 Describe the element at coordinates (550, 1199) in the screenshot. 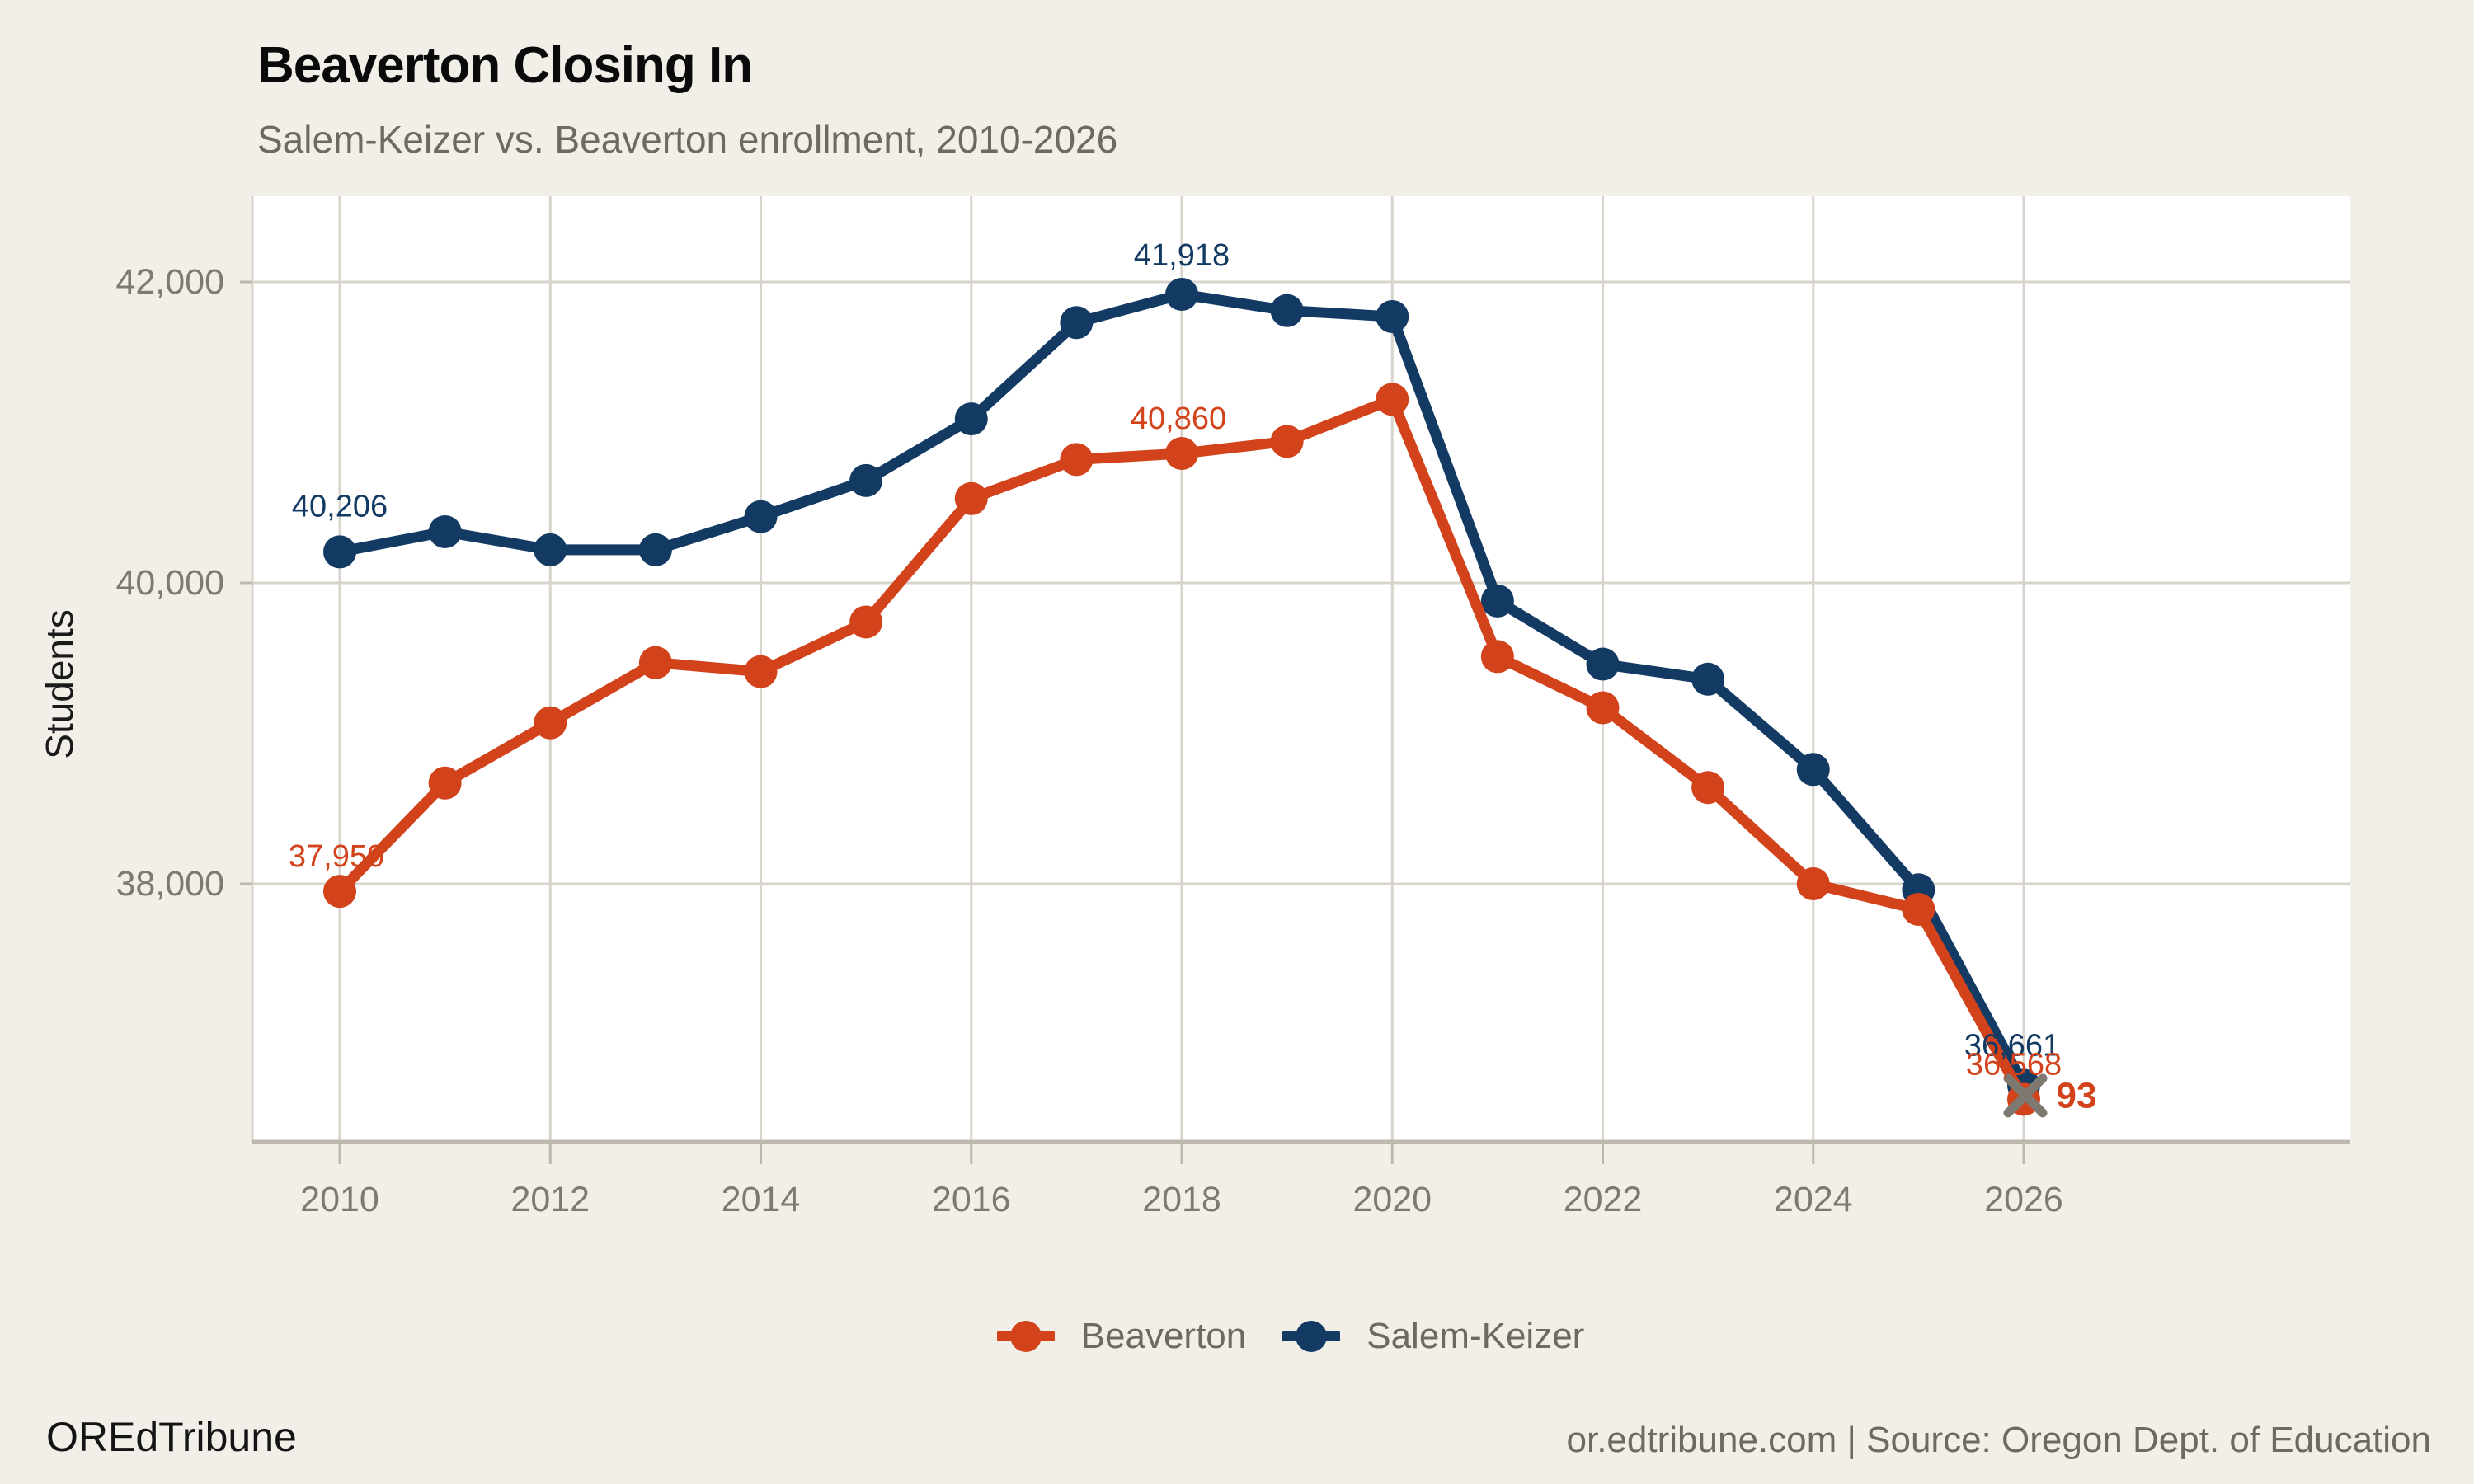

I see `x-tick-label: 2012` at that location.